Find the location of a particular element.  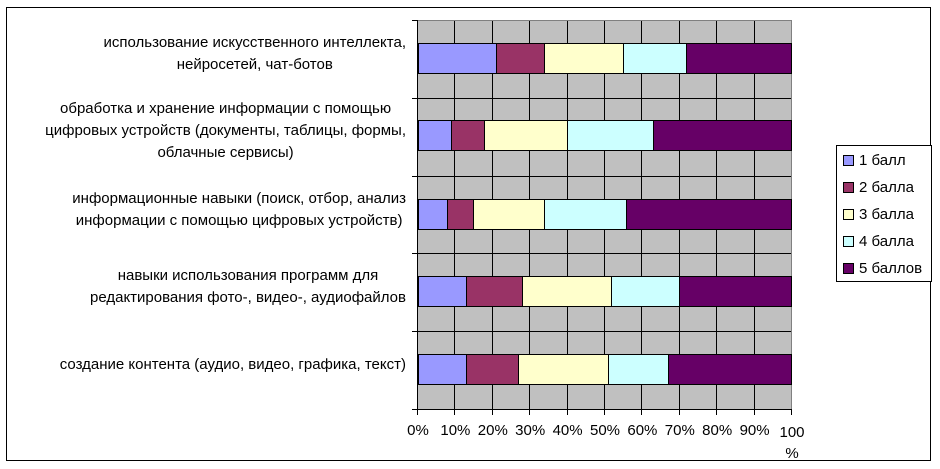

x-tick-label: 0% is located at coordinates (418, 430).